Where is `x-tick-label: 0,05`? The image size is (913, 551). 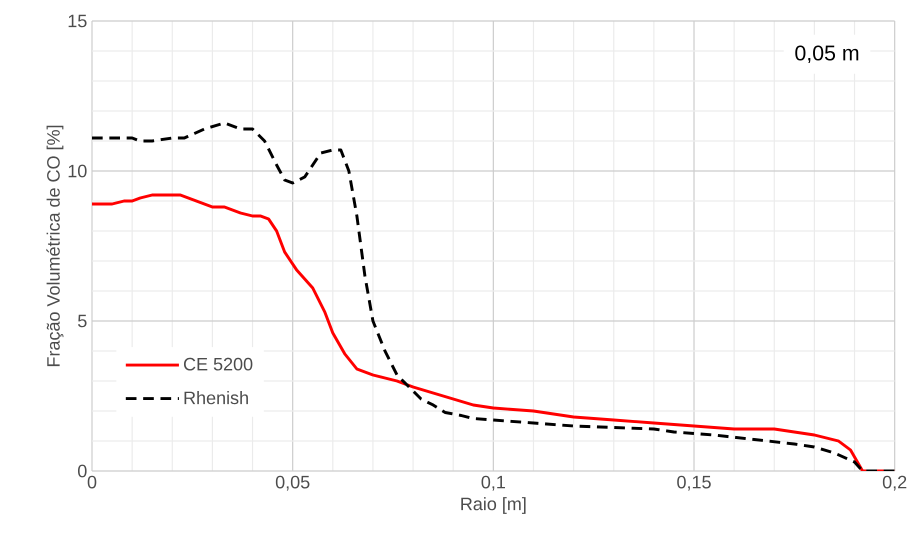
x-tick-label: 0,05 is located at coordinates (293, 483).